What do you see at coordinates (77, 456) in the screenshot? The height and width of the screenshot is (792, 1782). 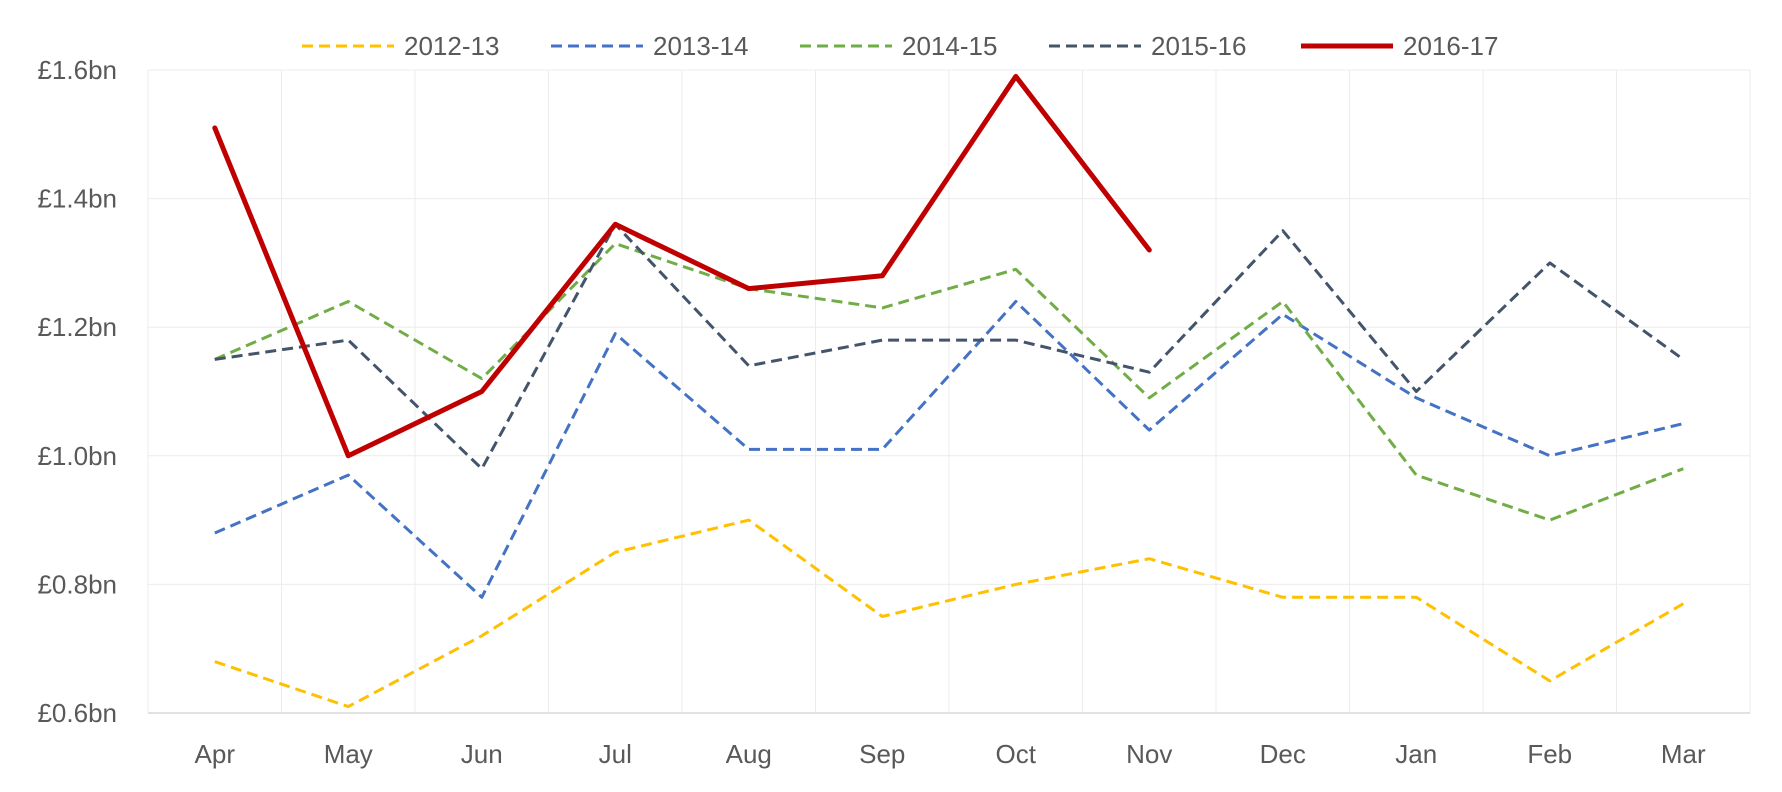 I see `y-tick-label: £1.0bn` at bounding box center [77, 456].